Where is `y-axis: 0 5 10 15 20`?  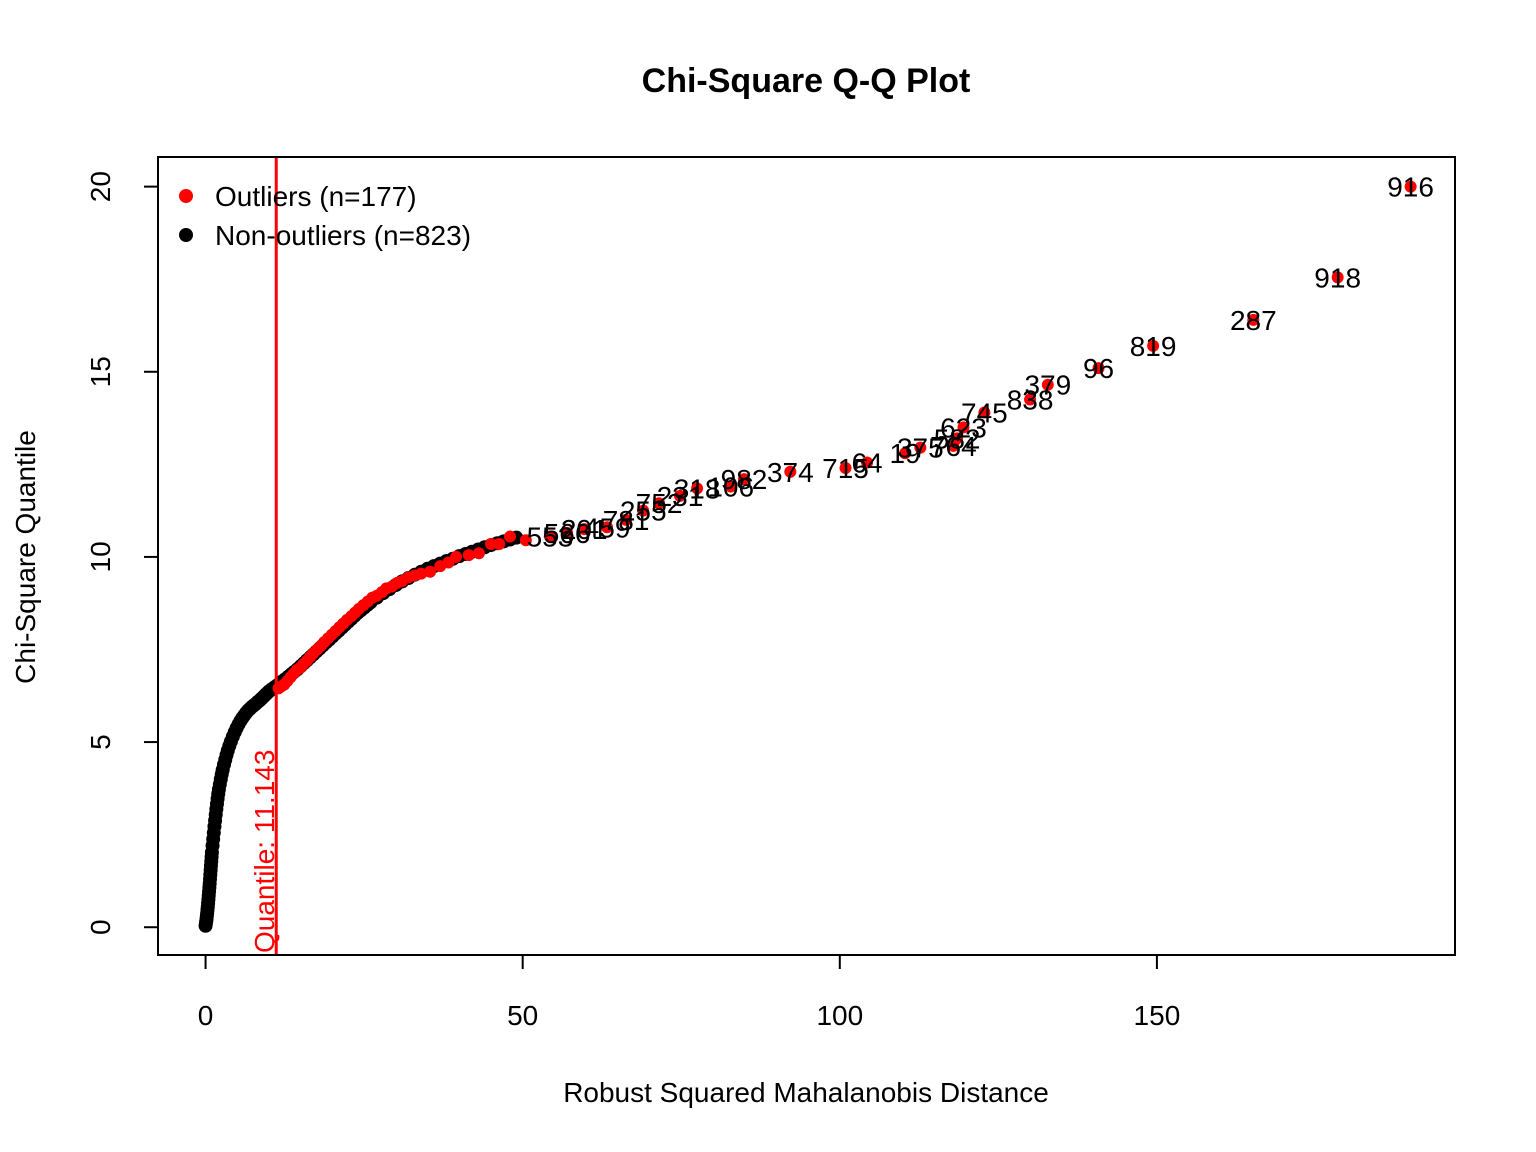
y-axis: 0 5 10 15 20 is located at coordinates (122, 553).